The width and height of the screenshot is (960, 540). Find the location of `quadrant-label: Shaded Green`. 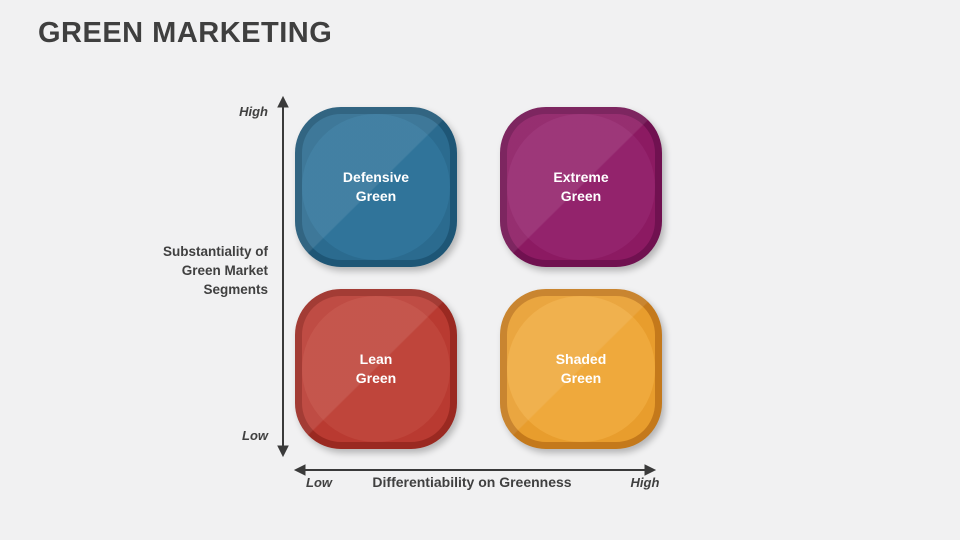

quadrant-label: Shaded Green is located at coordinates (581, 368).